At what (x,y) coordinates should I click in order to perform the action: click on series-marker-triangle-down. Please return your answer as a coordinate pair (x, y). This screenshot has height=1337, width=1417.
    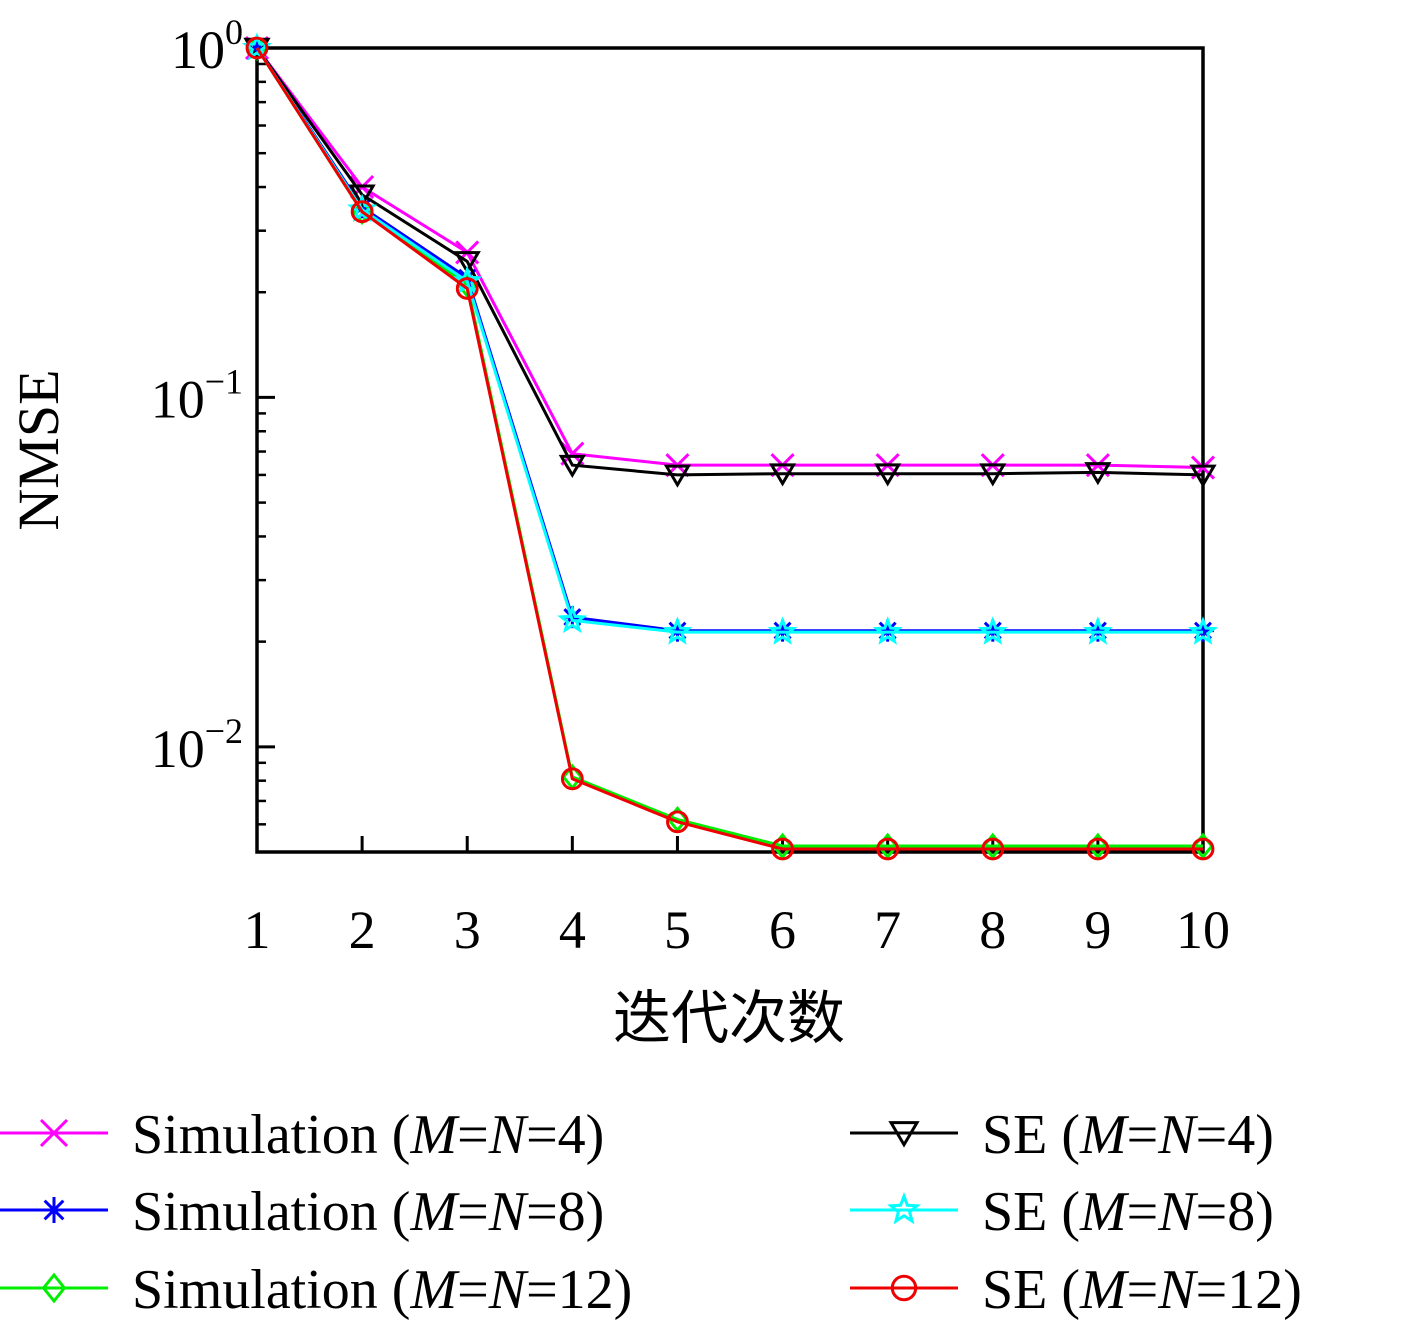
    Looking at the image, I should click on (904, 1134).